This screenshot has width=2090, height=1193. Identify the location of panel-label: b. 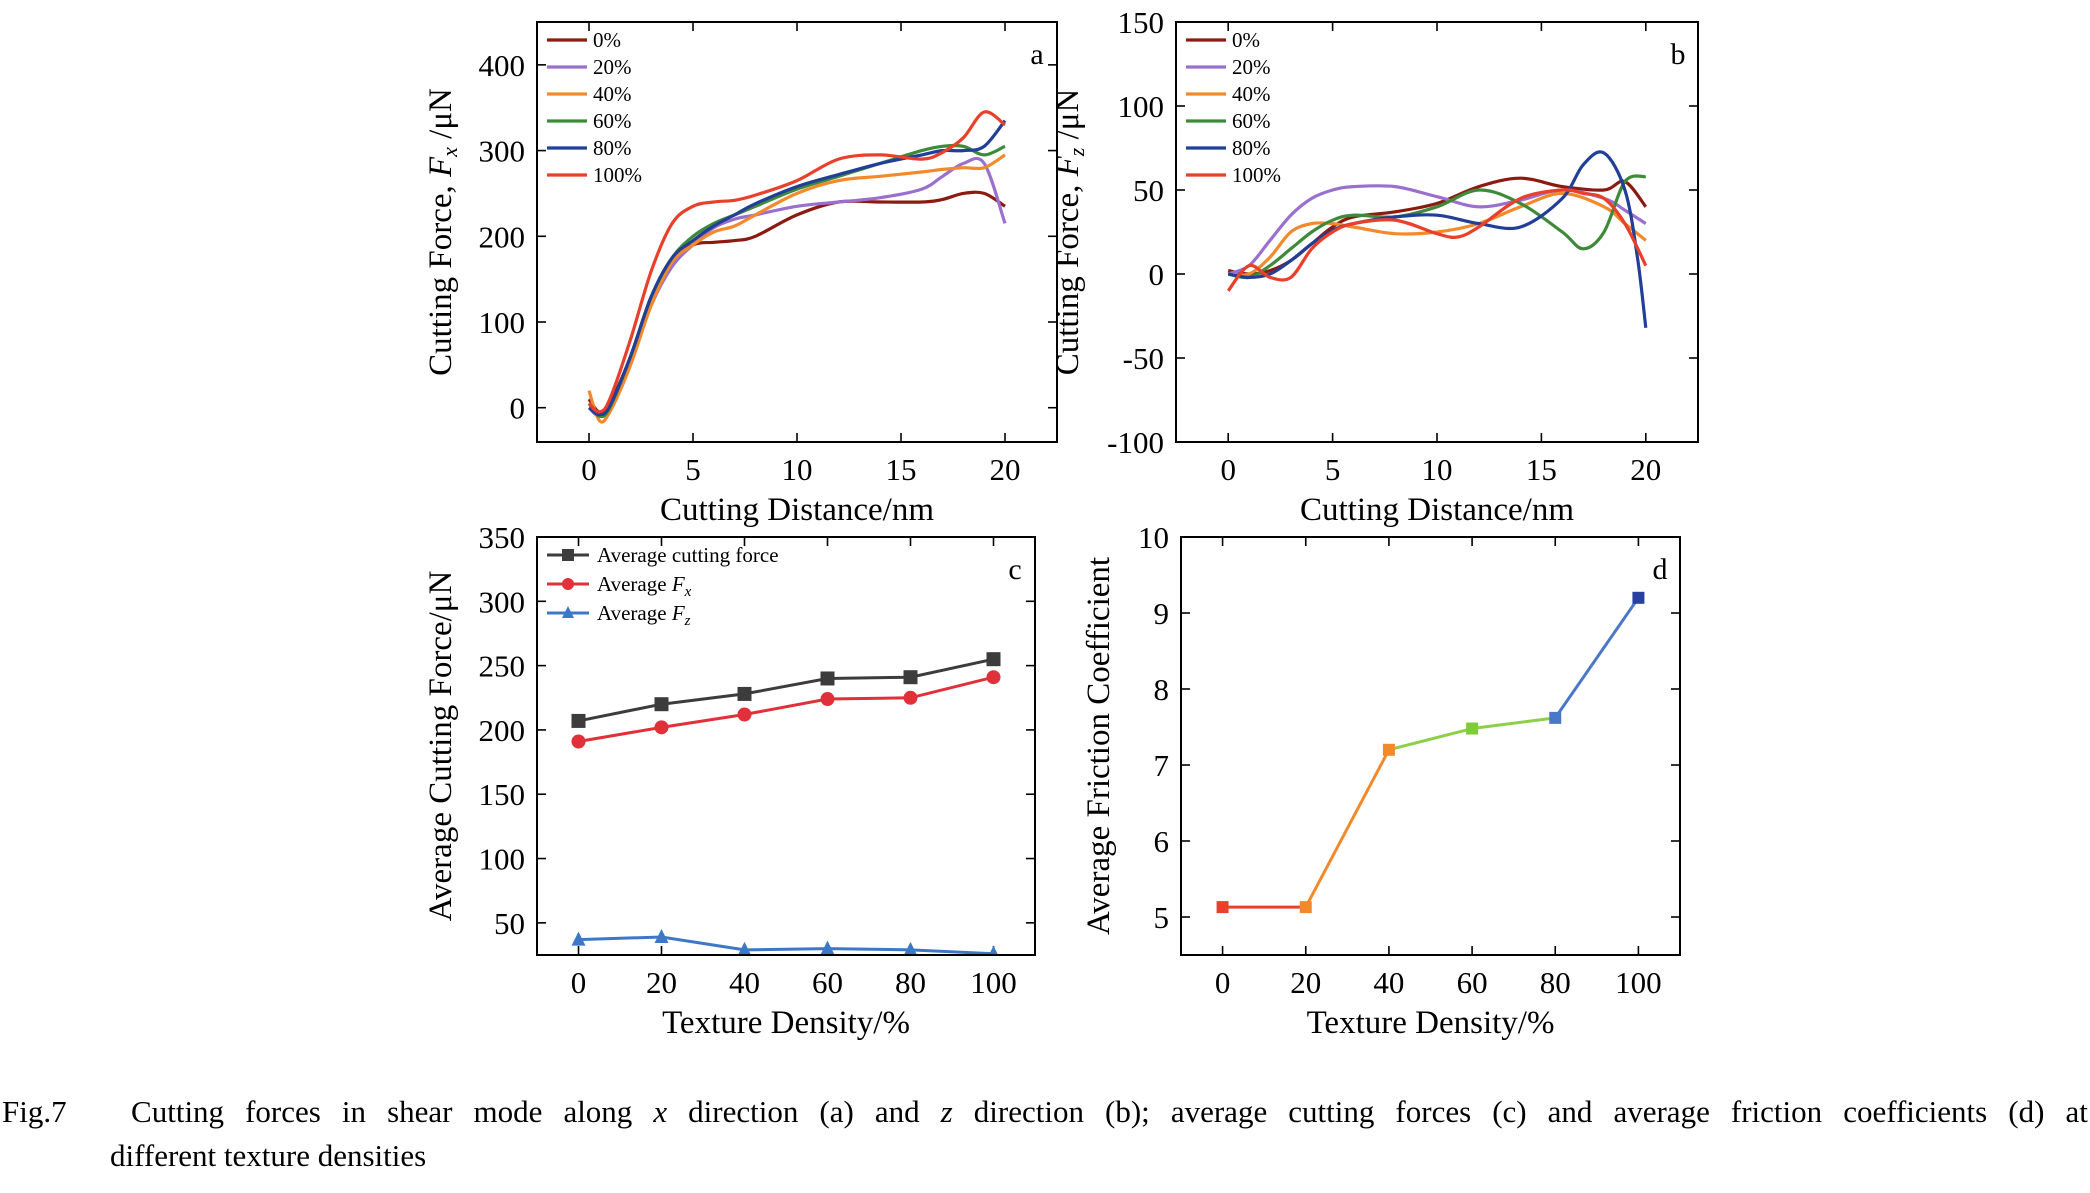
(1678, 54).